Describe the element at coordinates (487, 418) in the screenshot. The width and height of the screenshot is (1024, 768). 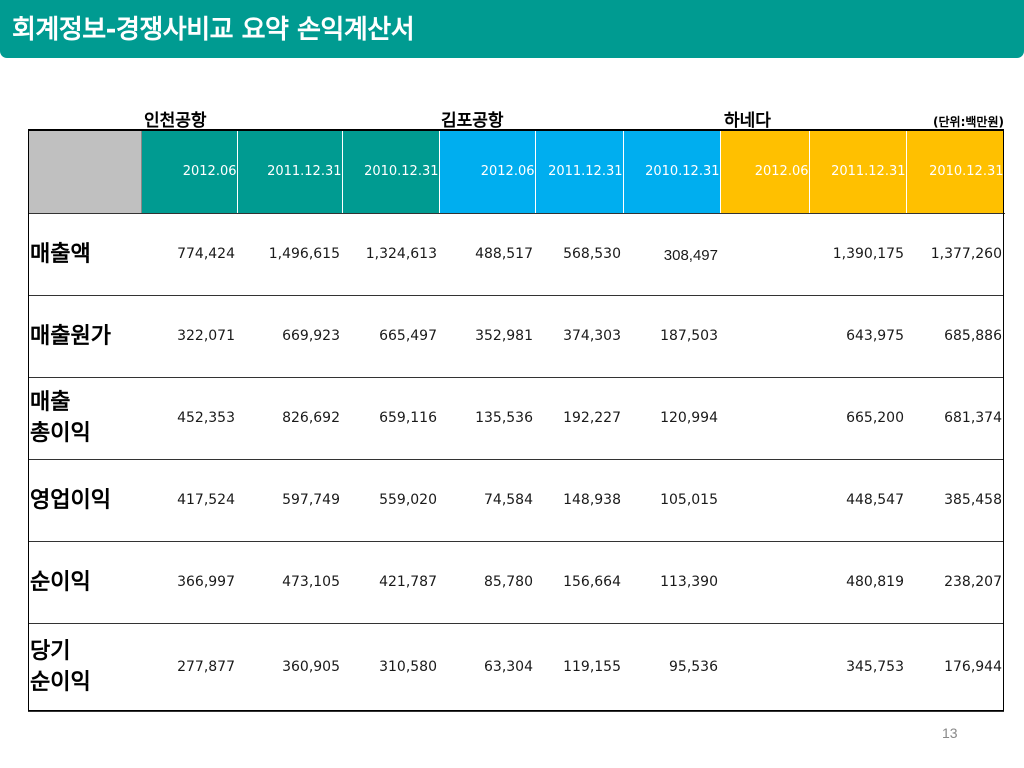
I see `table-cell: 135,536` at that location.